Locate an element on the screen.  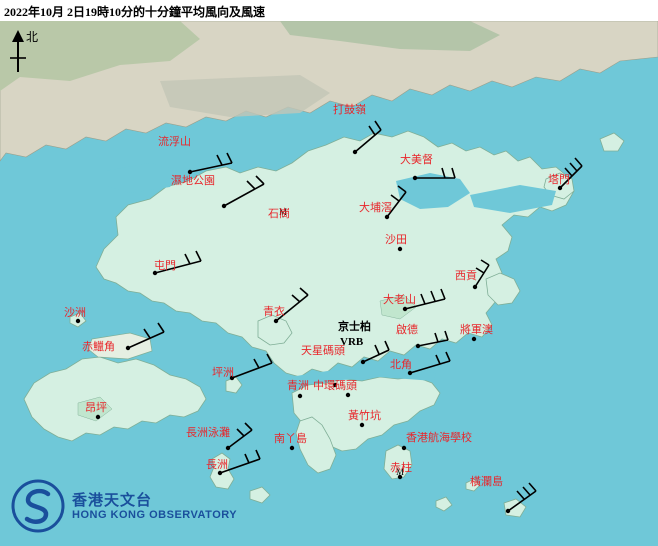
barb-sai-kung is located at coordinates (482, 273).